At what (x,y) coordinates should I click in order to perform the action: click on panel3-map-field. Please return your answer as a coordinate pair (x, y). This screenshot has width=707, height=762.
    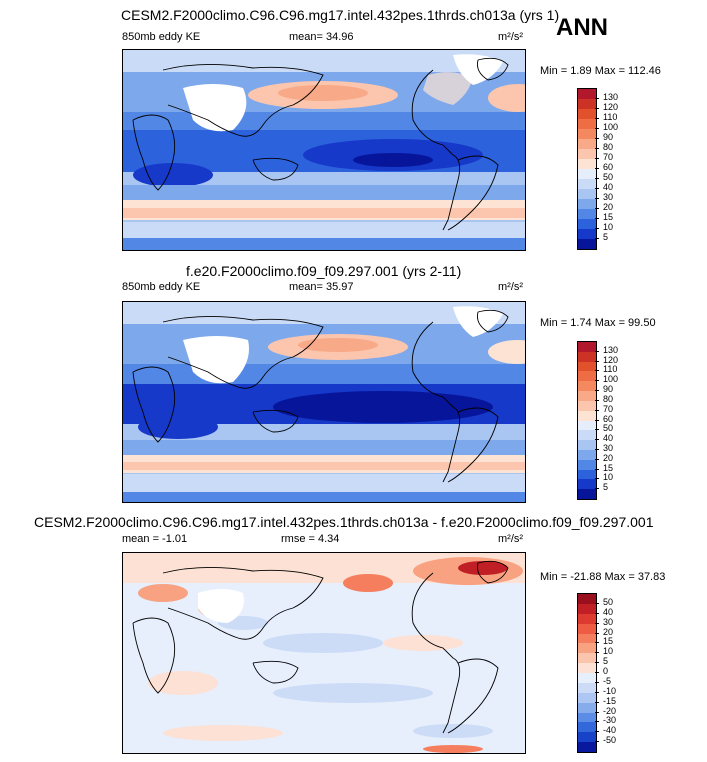
    Looking at the image, I should click on (324, 653).